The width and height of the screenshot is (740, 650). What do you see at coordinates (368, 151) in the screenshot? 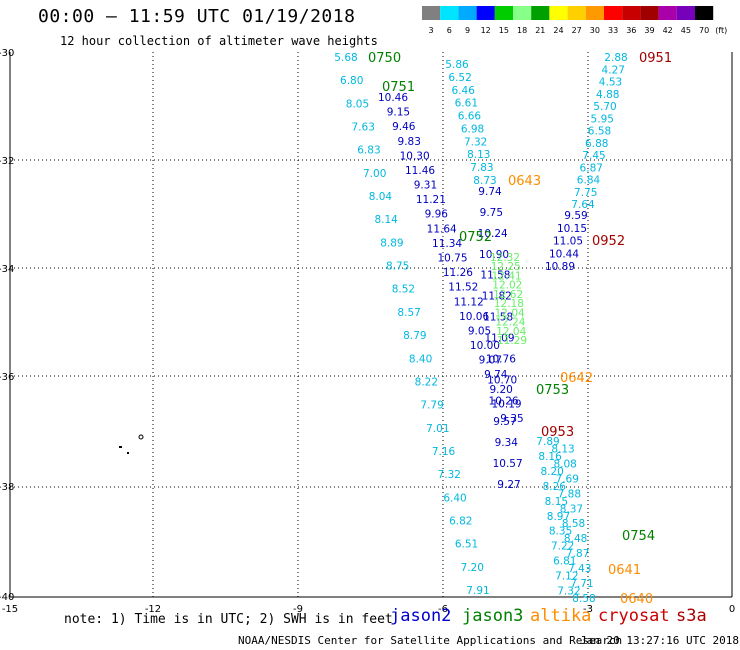
I see `wave-height-value: 6.83` at bounding box center [368, 151].